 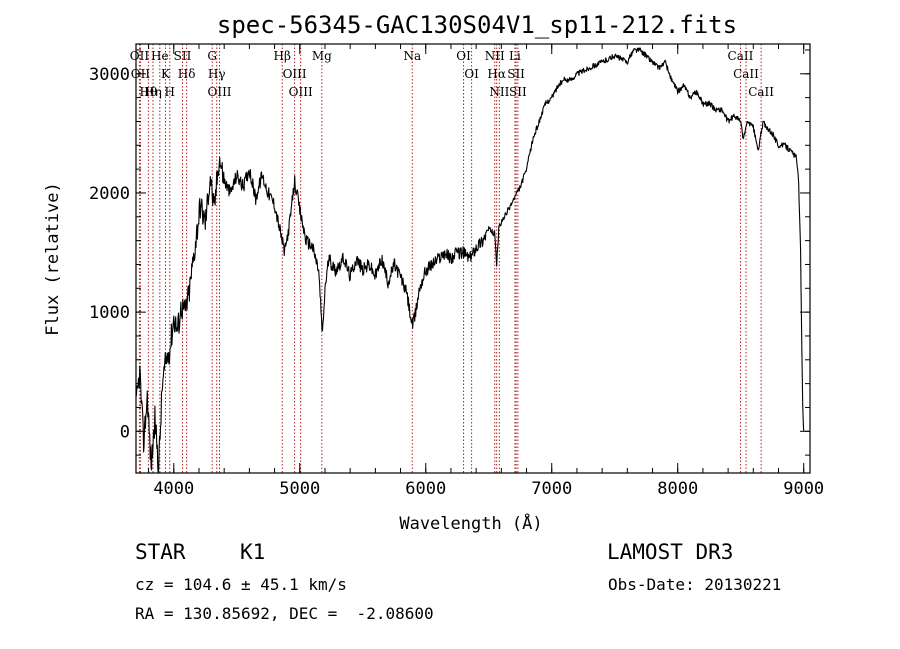 What do you see at coordinates (187, 74) in the screenshot?
I see `line-label-8: Hδ` at bounding box center [187, 74].